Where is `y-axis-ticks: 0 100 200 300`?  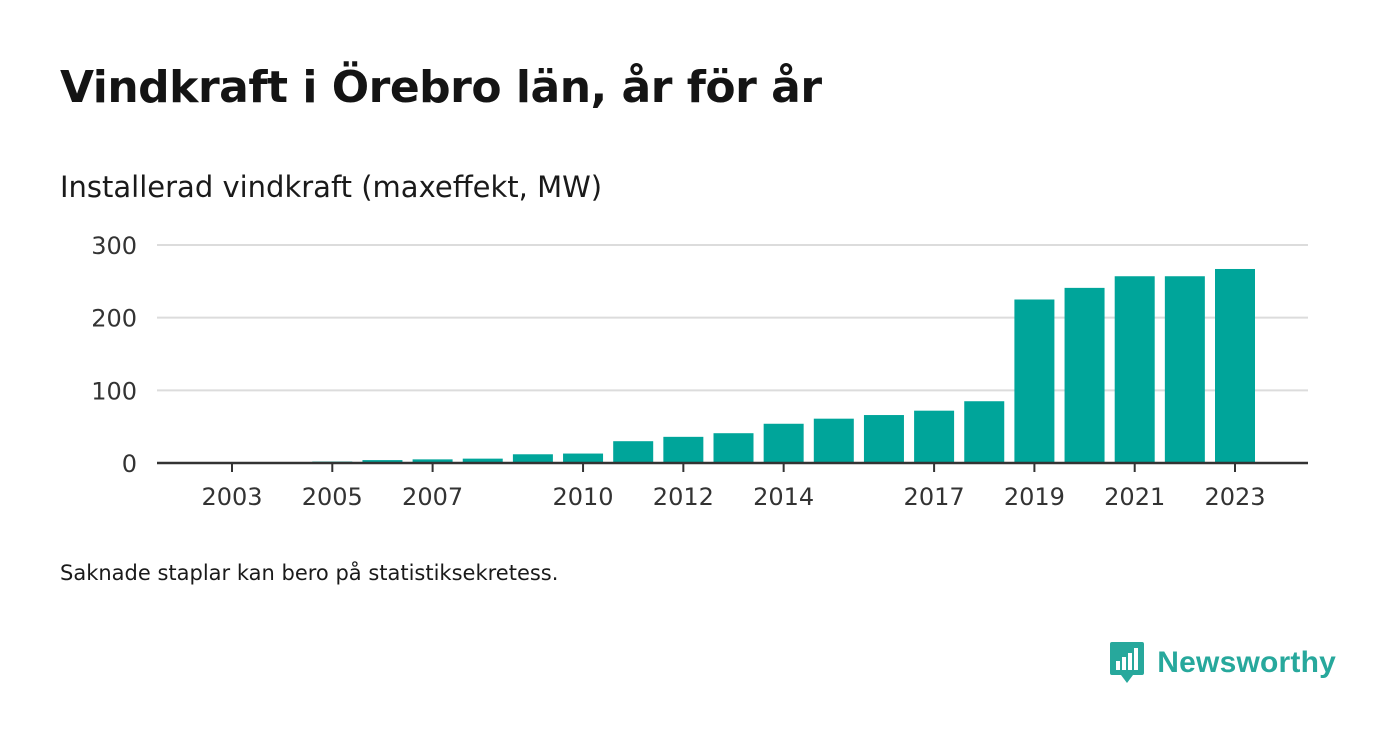 y-axis-ticks: 0 100 200 300 is located at coordinates (114, 355).